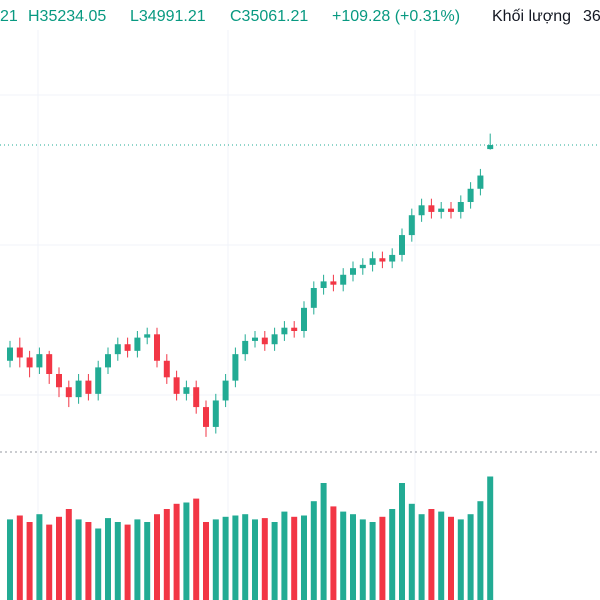  What do you see at coordinates (531, 16) in the screenshot?
I see `volume-label: Khối lượng` at bounding box center [531, 16].